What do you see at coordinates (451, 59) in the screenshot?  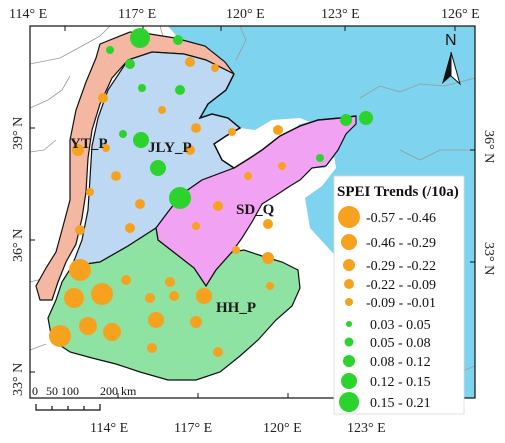 I see `north-arrow-icon: N` at bounding box center [451, 59].